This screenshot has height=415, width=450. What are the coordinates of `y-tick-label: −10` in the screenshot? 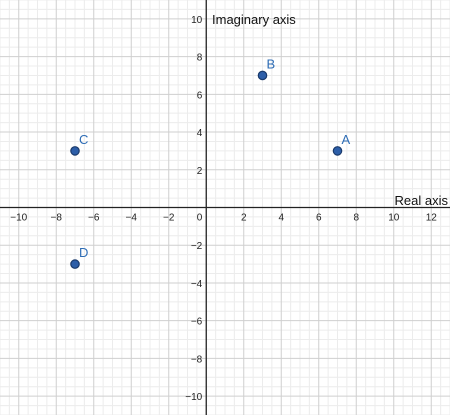 It's located at (193, 397).